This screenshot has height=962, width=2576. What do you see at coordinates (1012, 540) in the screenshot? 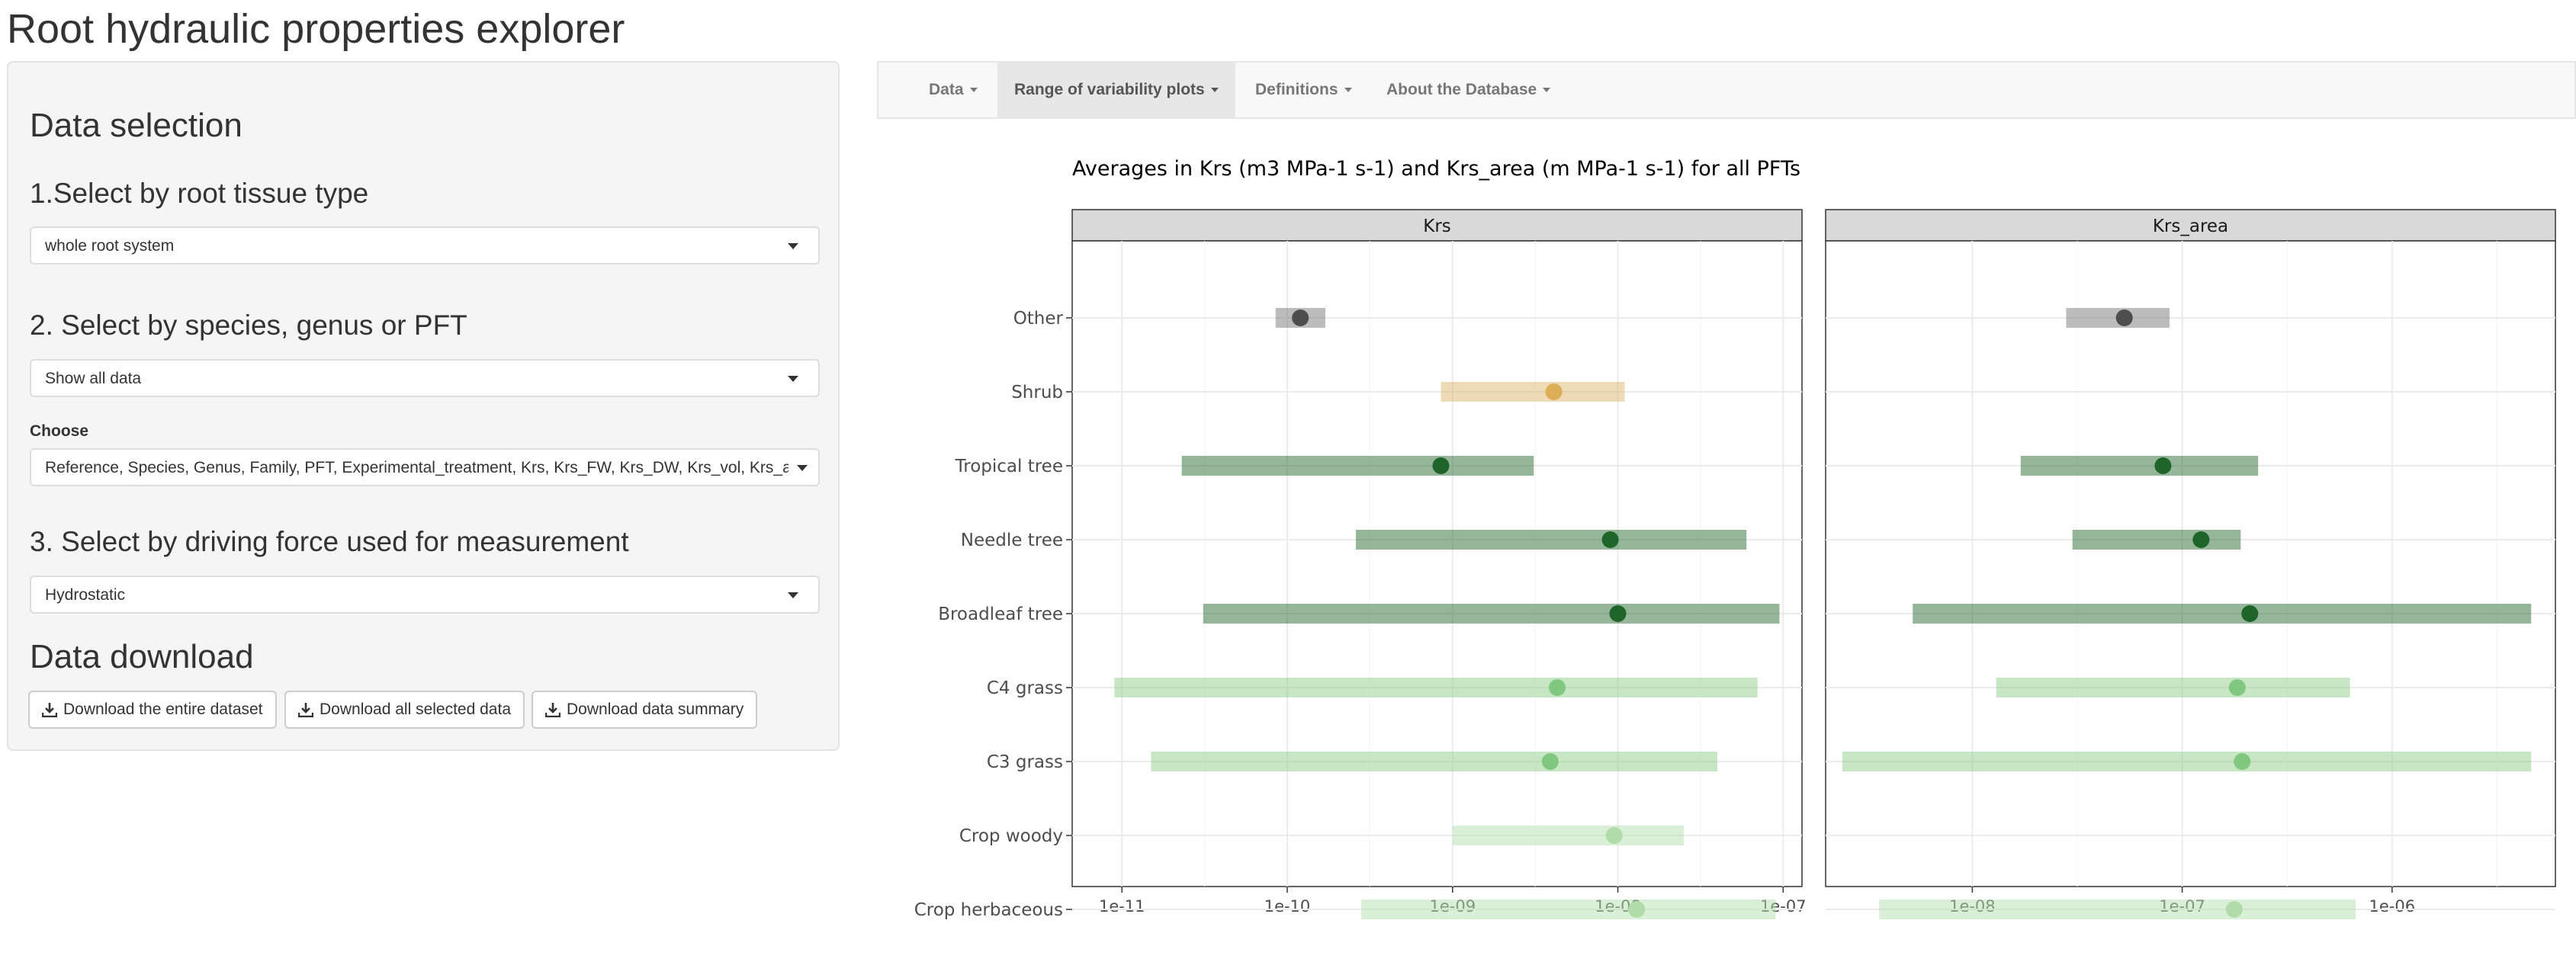
I see `y-tick-label: Needle tree` at bounding box center [1012, 540].